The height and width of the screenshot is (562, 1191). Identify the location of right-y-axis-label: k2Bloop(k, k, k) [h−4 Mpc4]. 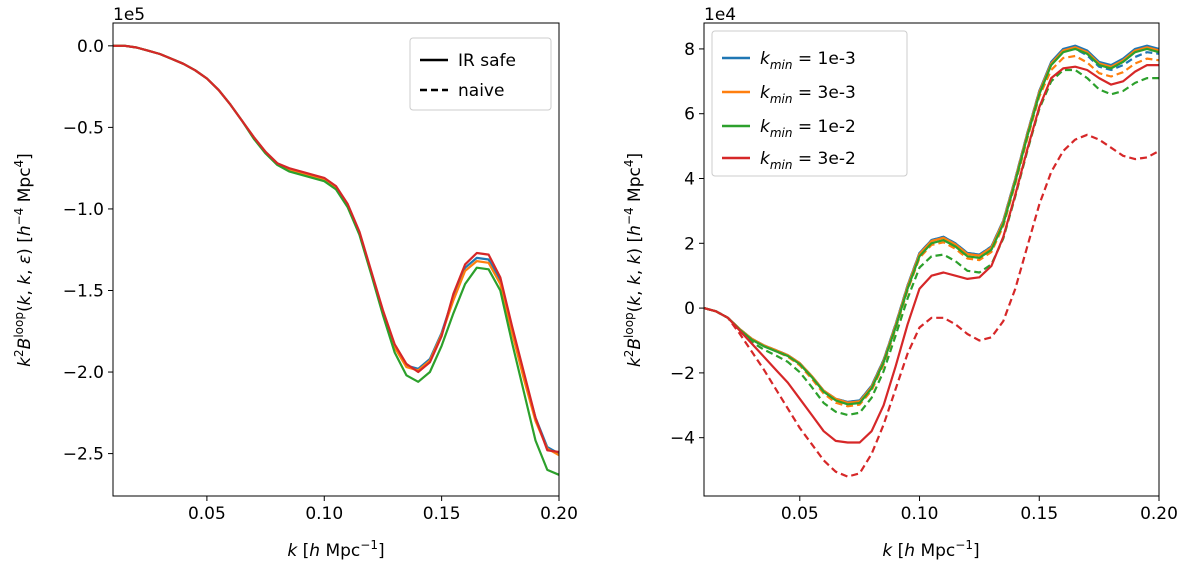
(633, 260).